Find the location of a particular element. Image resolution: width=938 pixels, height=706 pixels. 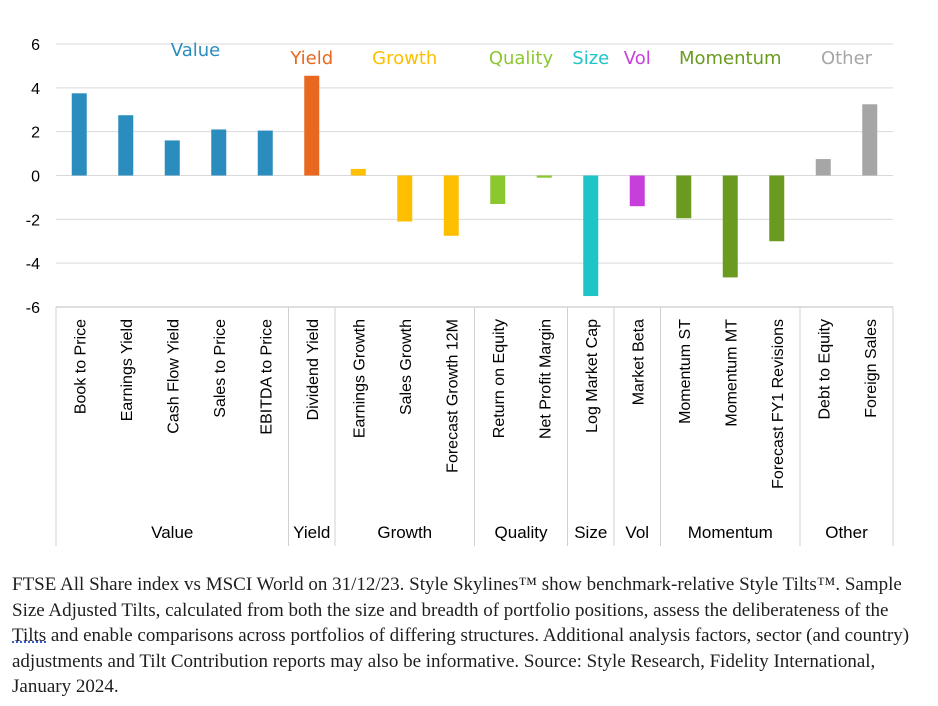

category-label: Cash Flow Yield is located at coordinates (173, 376).